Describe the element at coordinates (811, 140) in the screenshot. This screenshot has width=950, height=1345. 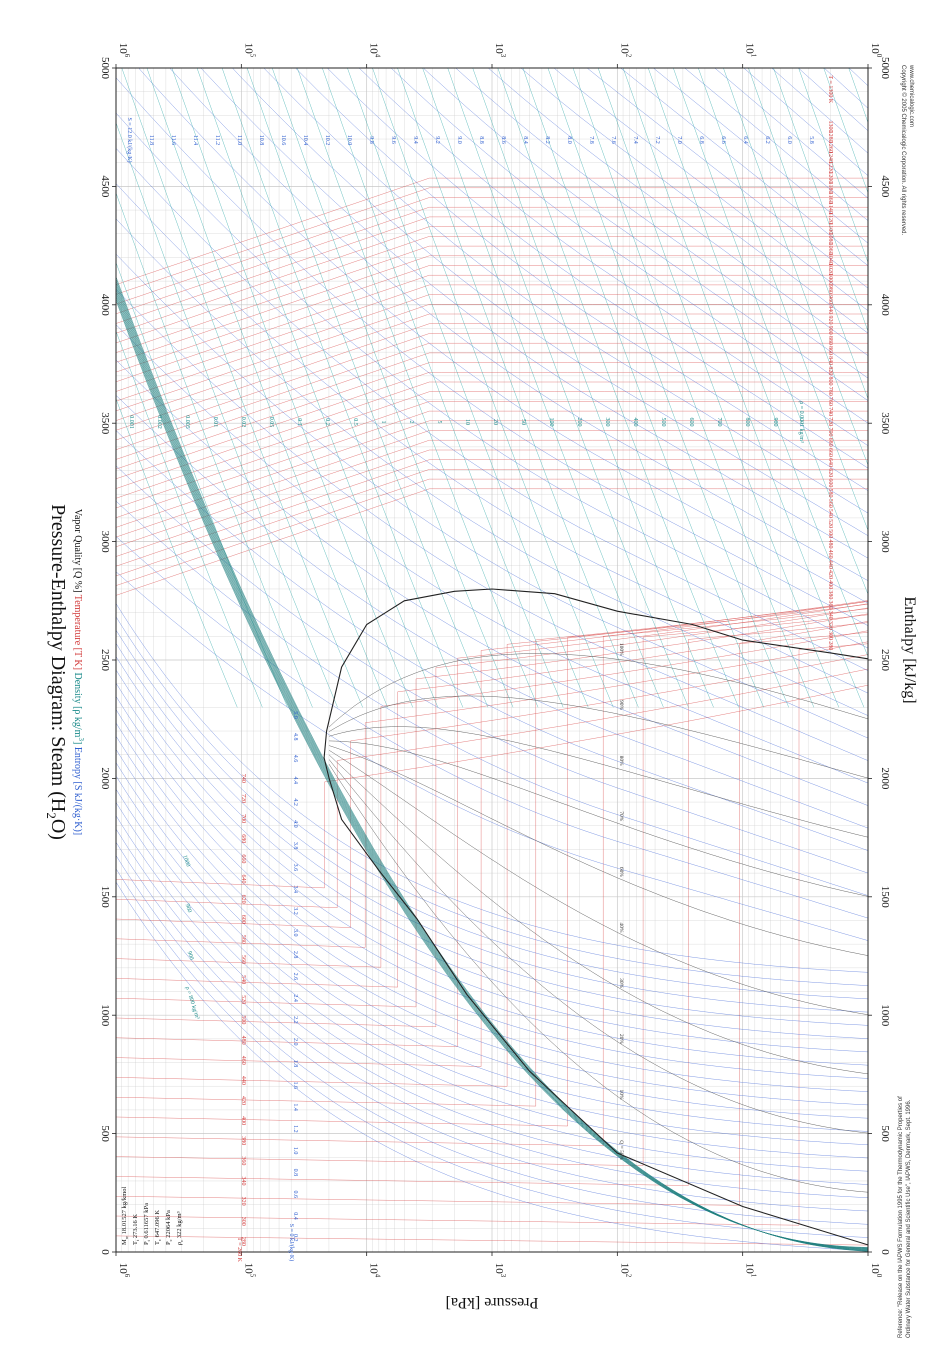
I see `isentrope-top-label: 5.8` at that location.